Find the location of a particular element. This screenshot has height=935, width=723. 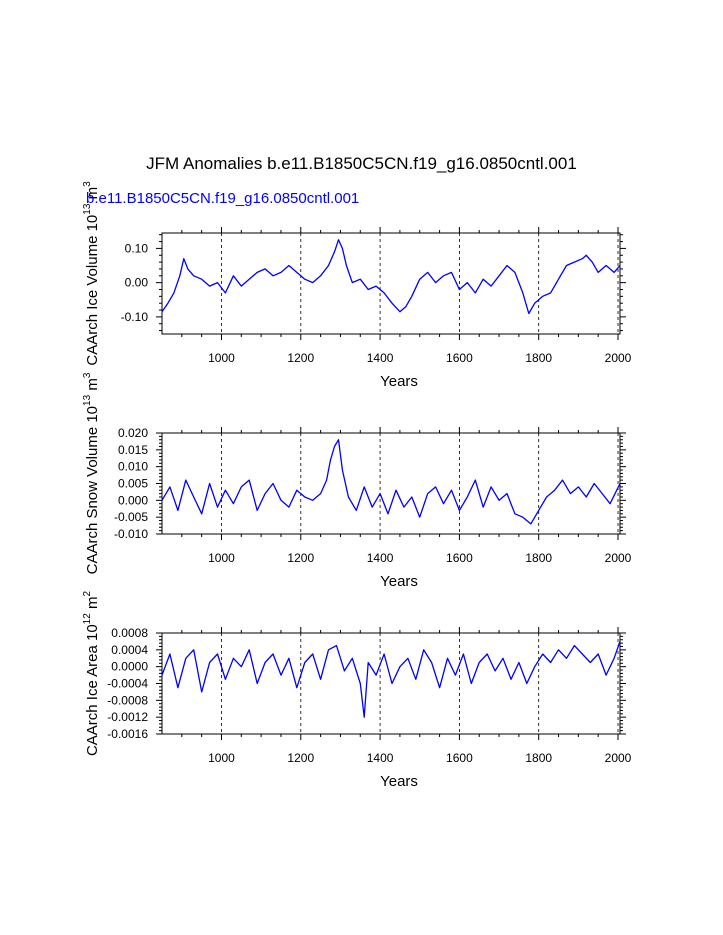

y-axis-label: CAArch Ice Area 1012 m2 is located at coordinates (91, 674).